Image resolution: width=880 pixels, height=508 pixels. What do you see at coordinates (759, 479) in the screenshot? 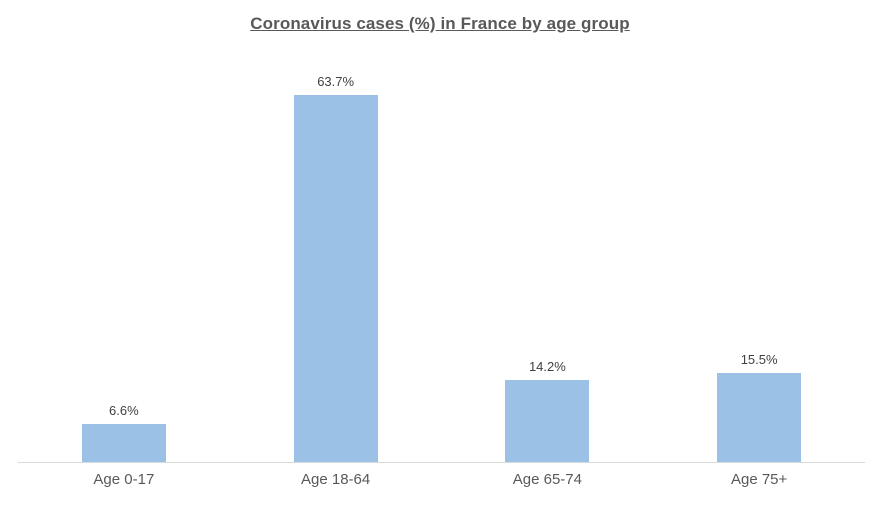
I see `category-label-age-75: Age 75+` at bounding box center [759, 479].